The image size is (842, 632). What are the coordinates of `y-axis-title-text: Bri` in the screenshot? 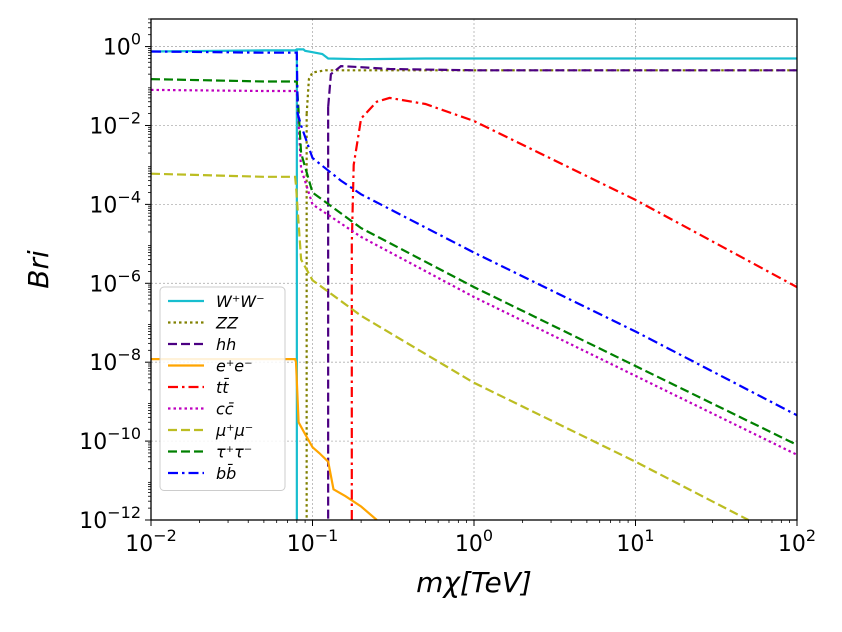 It's located at (38, 269).